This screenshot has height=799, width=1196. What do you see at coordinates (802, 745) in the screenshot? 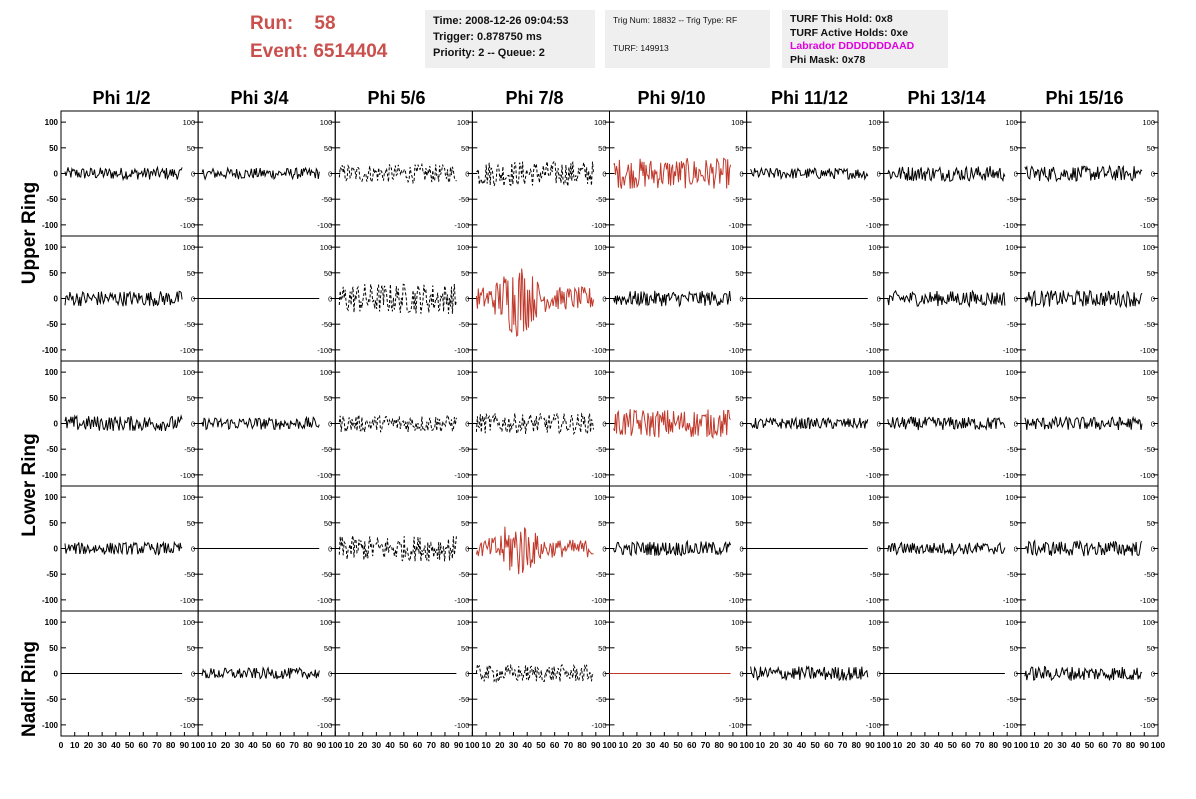
I see `x-tick-label: 40` at bounding box center [802, 745].